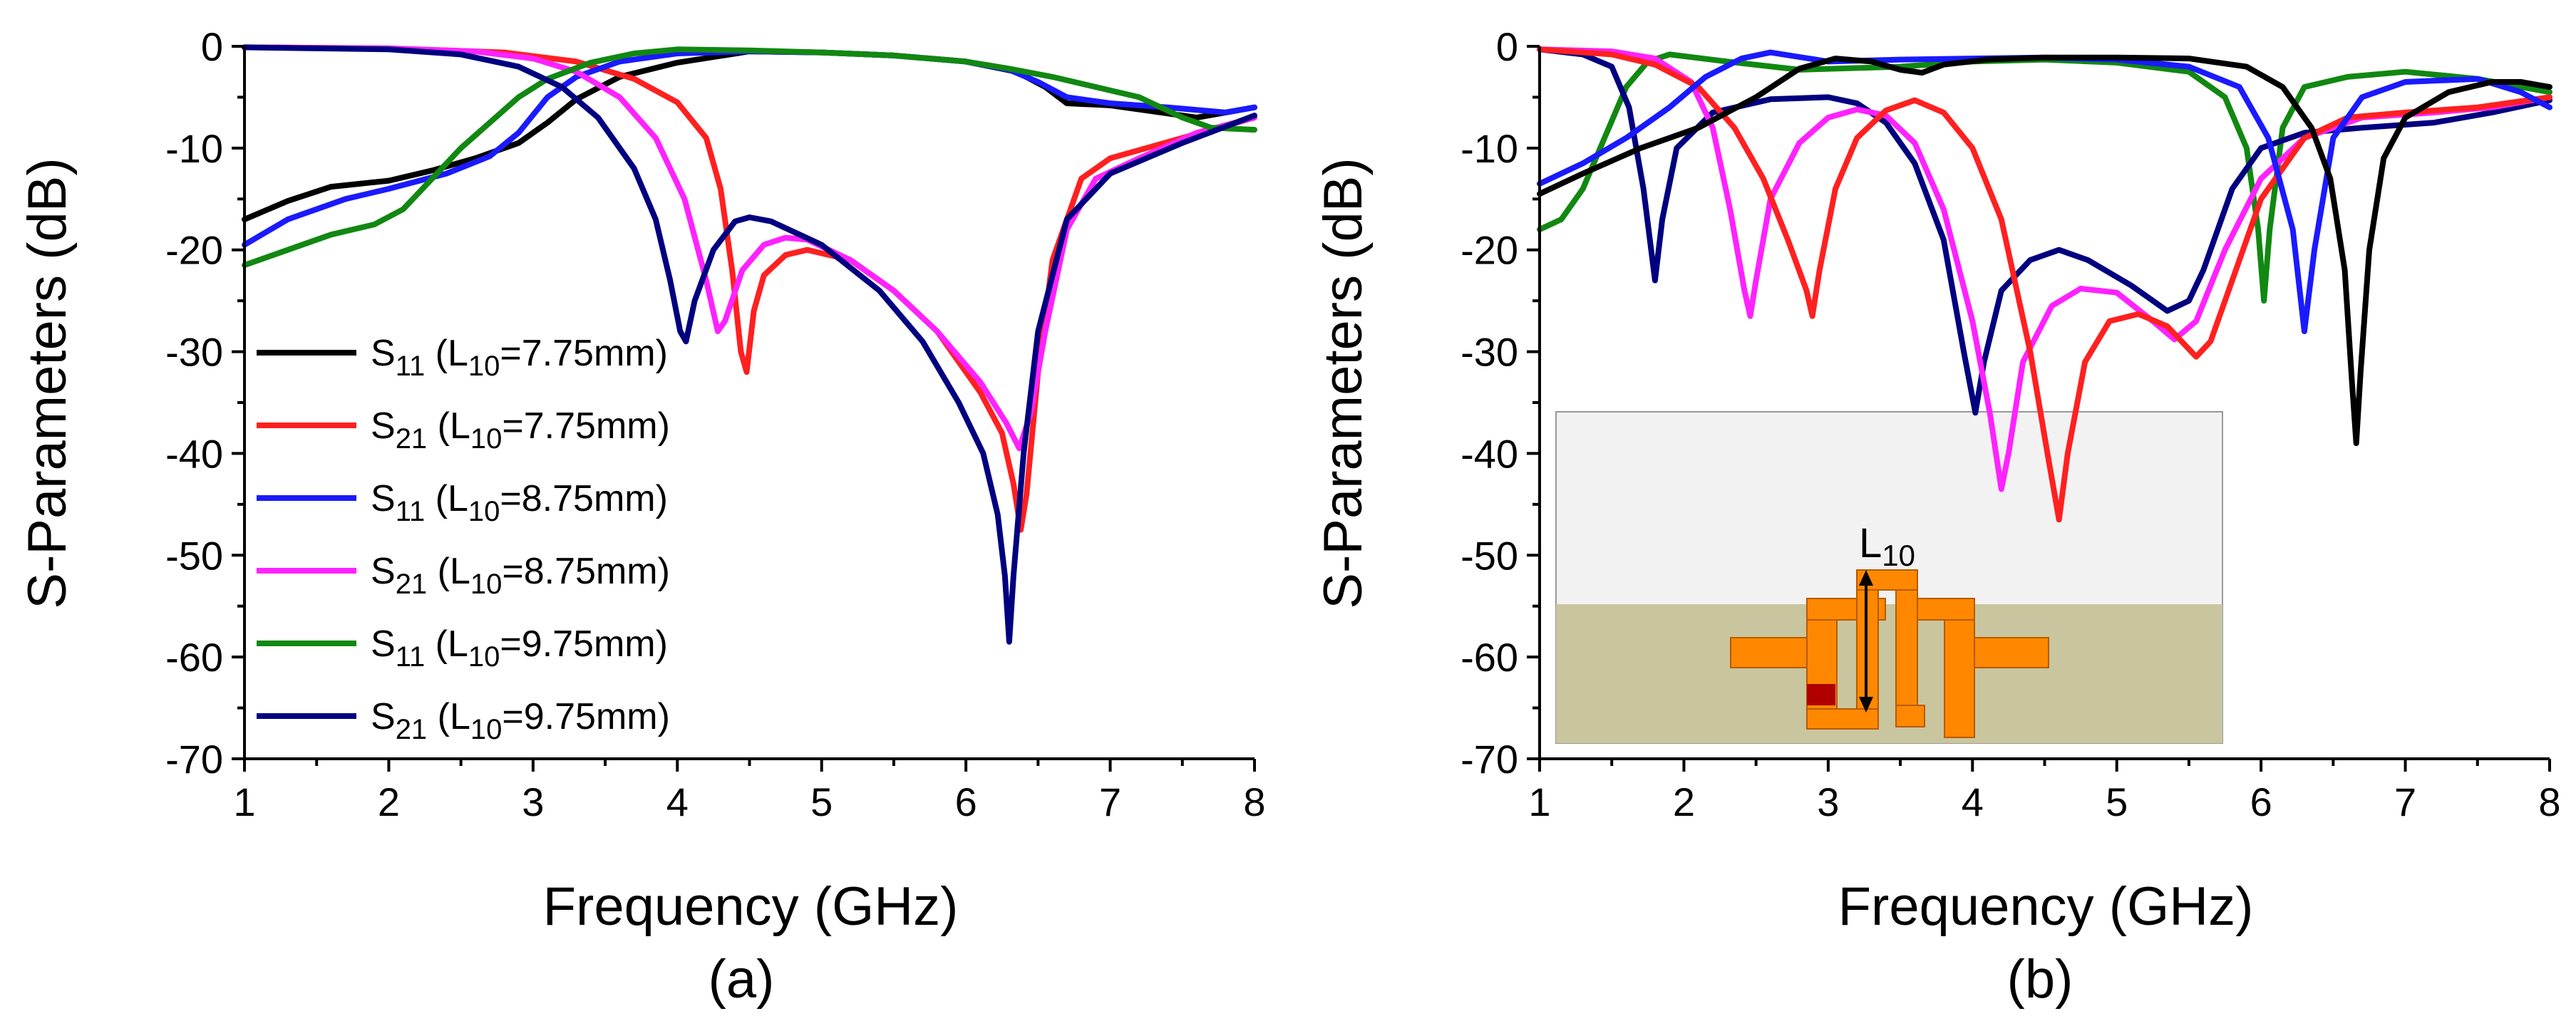 This screenshot has height=1021, width=2576. I want to click on panel-b-x-tick-label: 7, so click(2405, 801).